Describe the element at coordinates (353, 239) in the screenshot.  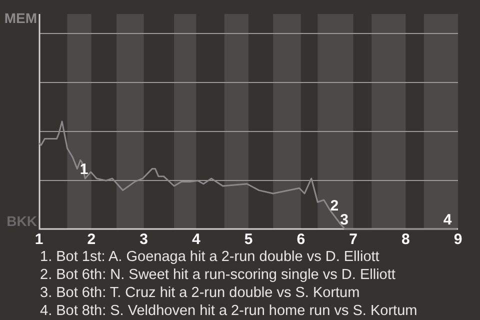
I see `x-tick-label: 7` at that location.